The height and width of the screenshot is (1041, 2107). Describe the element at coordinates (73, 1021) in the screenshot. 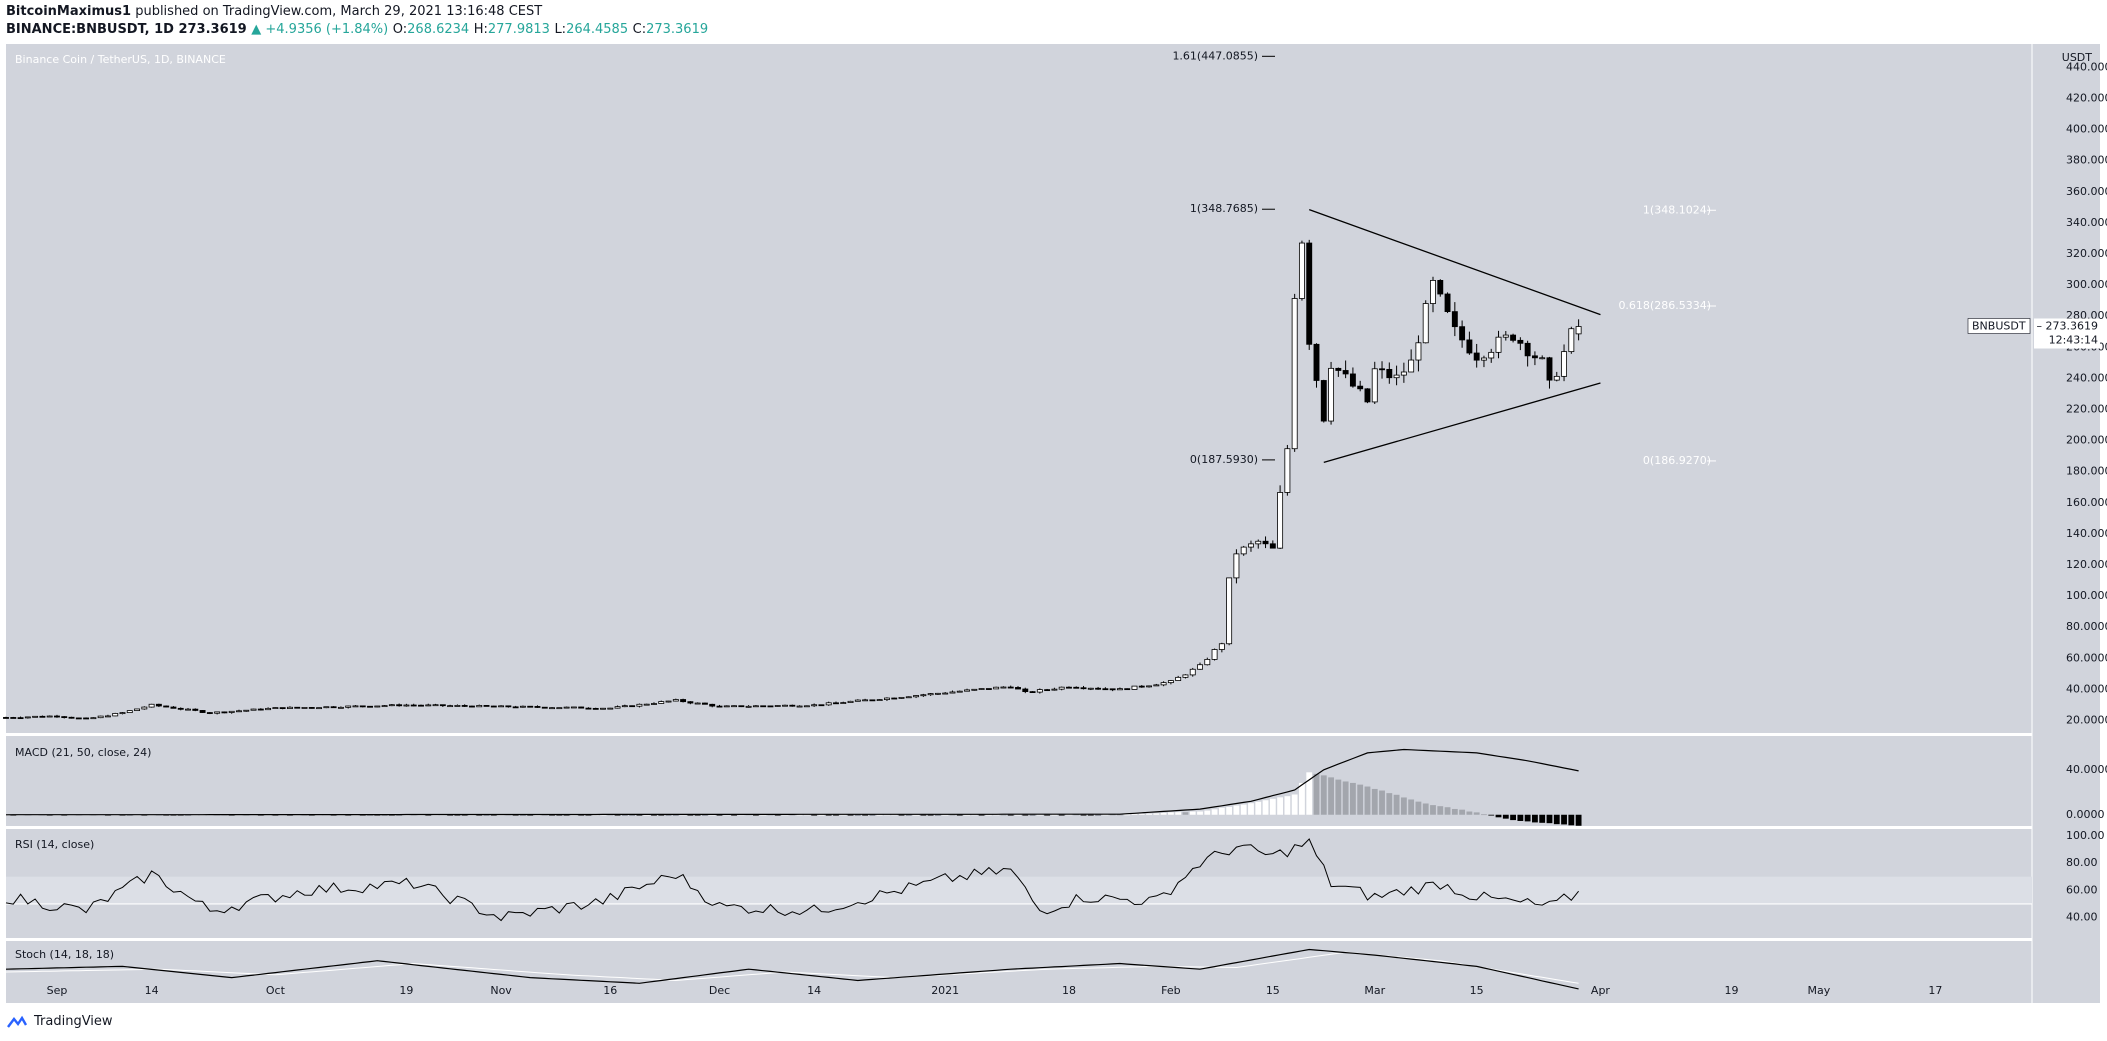

I see `footer-brand: TradingView` at that location.